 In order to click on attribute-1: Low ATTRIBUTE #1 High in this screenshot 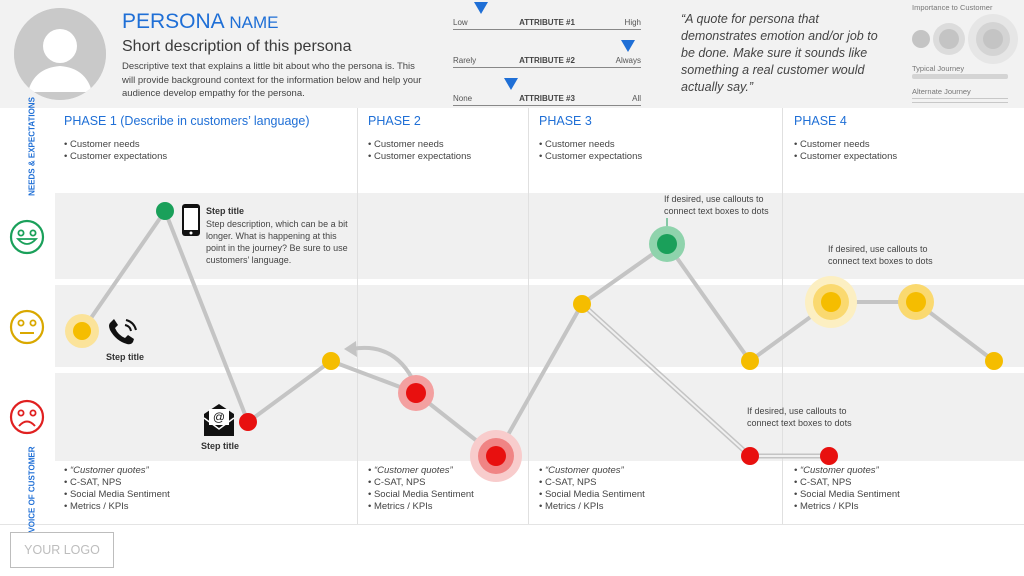, I will do `click(547, 16)`.